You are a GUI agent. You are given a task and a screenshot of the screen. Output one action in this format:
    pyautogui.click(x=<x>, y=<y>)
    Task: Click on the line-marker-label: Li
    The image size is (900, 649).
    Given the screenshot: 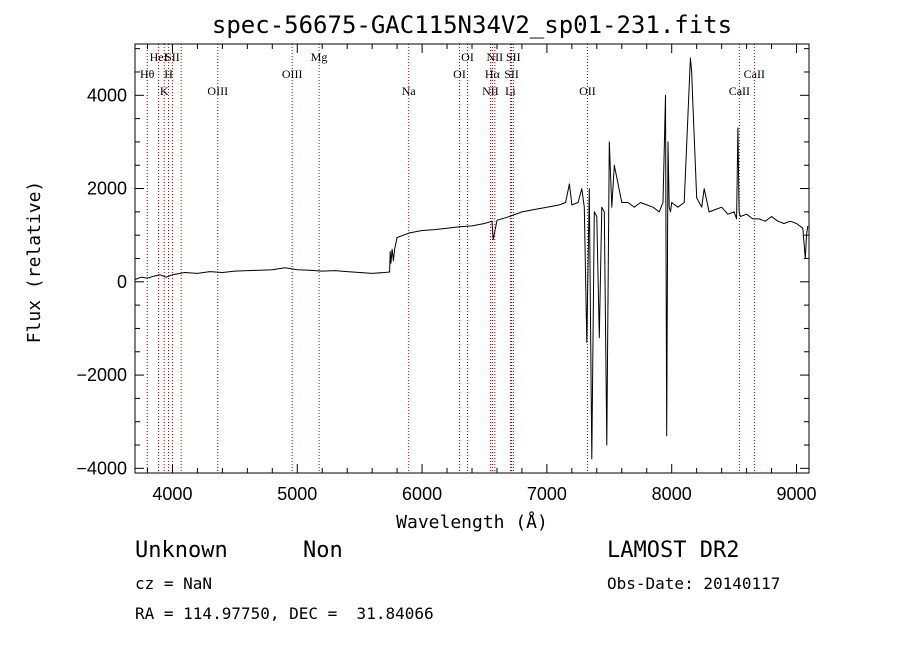 What is the action you would take?
    pyautogui.click(x=510, y=91)
    